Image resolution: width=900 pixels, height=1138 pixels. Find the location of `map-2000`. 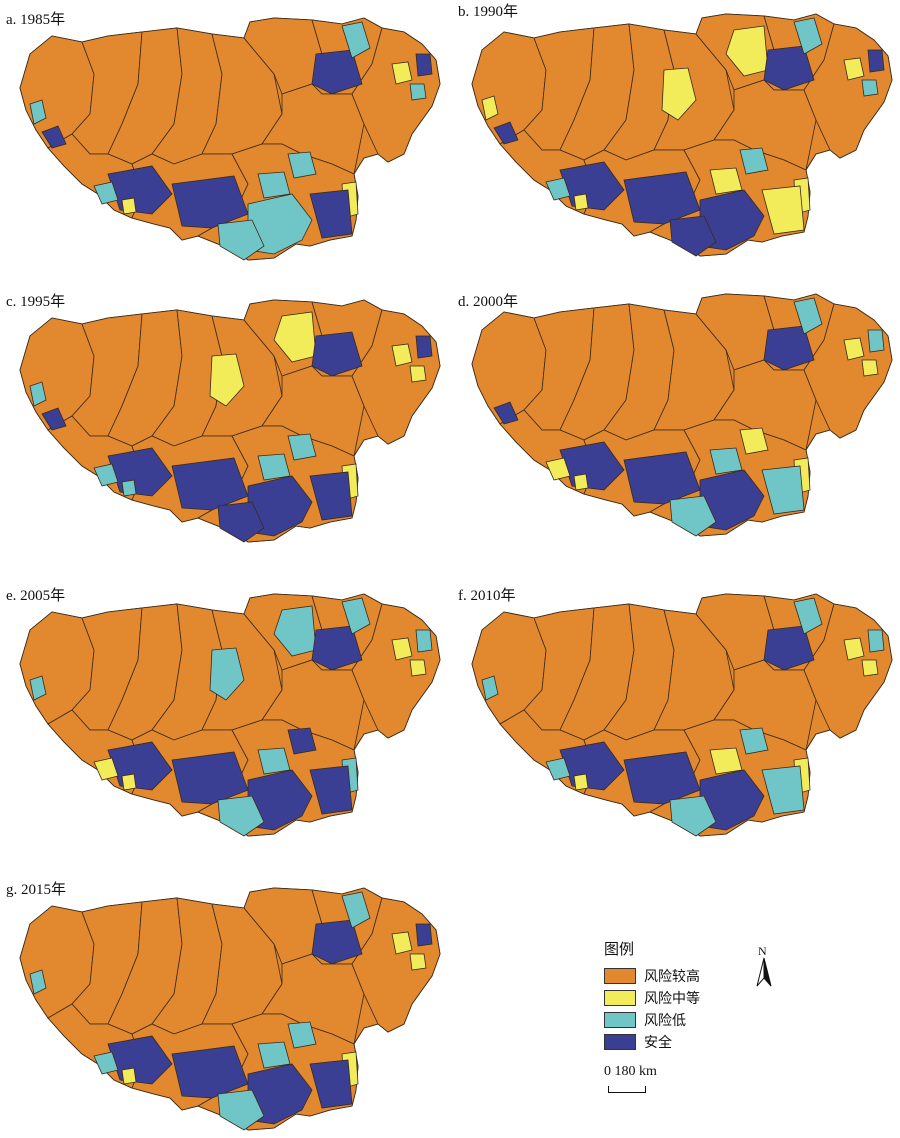

map-2000 is located at coordinates (682, 415).